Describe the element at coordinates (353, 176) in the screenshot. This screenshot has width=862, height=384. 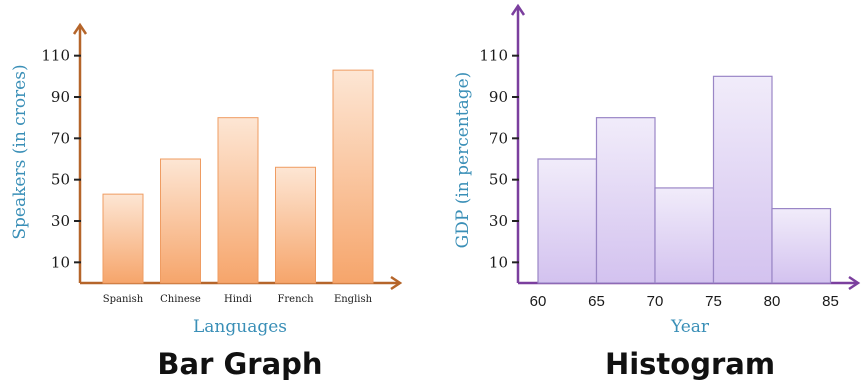
I see `bar-english` at that location.